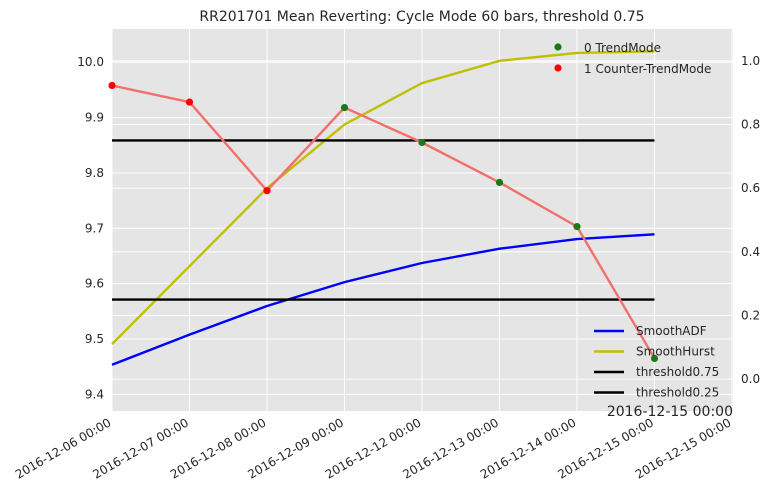  What do you see at coordinates (750, 252) in the screenshot?
I see `y-right-tick-label: 0.4` at bounding box center [750, 252].